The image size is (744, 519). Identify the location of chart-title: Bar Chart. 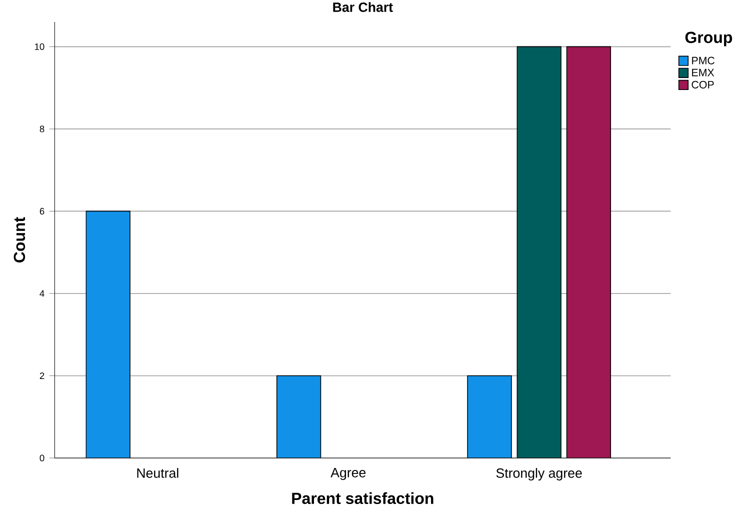
(363, 7).